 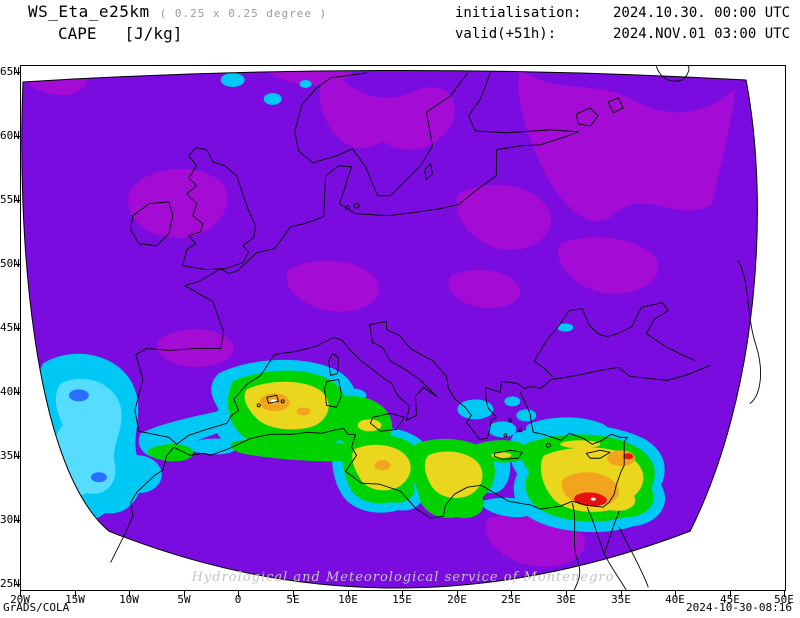 What do you see at coordinates (36, 607) in the screenshot?
I see `grads-credit: GrADS/COLA` at bounding box center [36, 607].